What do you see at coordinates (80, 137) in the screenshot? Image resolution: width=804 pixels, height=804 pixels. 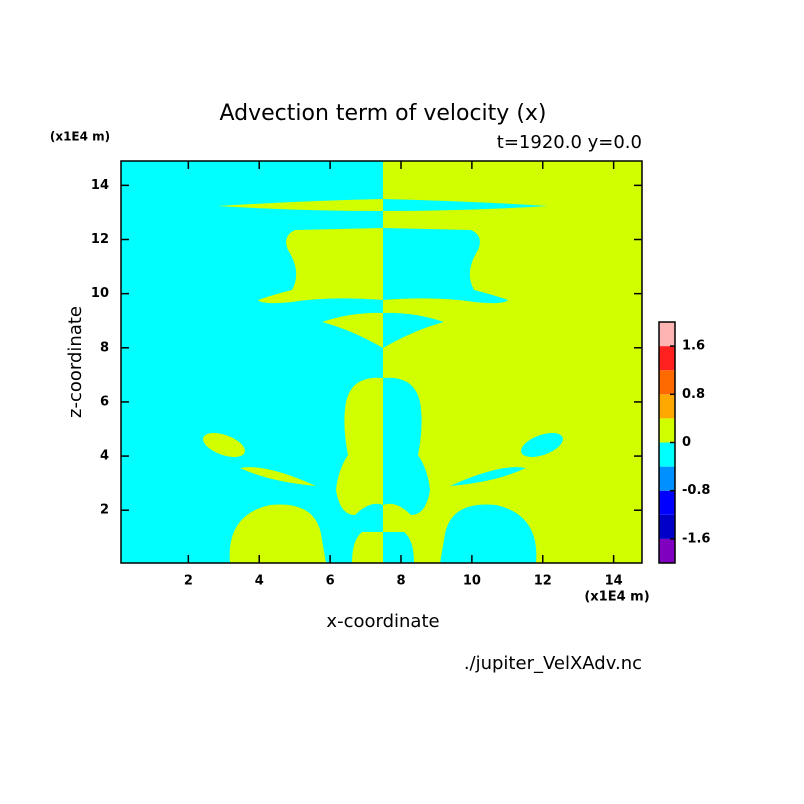 I see `y-unit: (x1E4 m)` at bounding box center [80, 137].